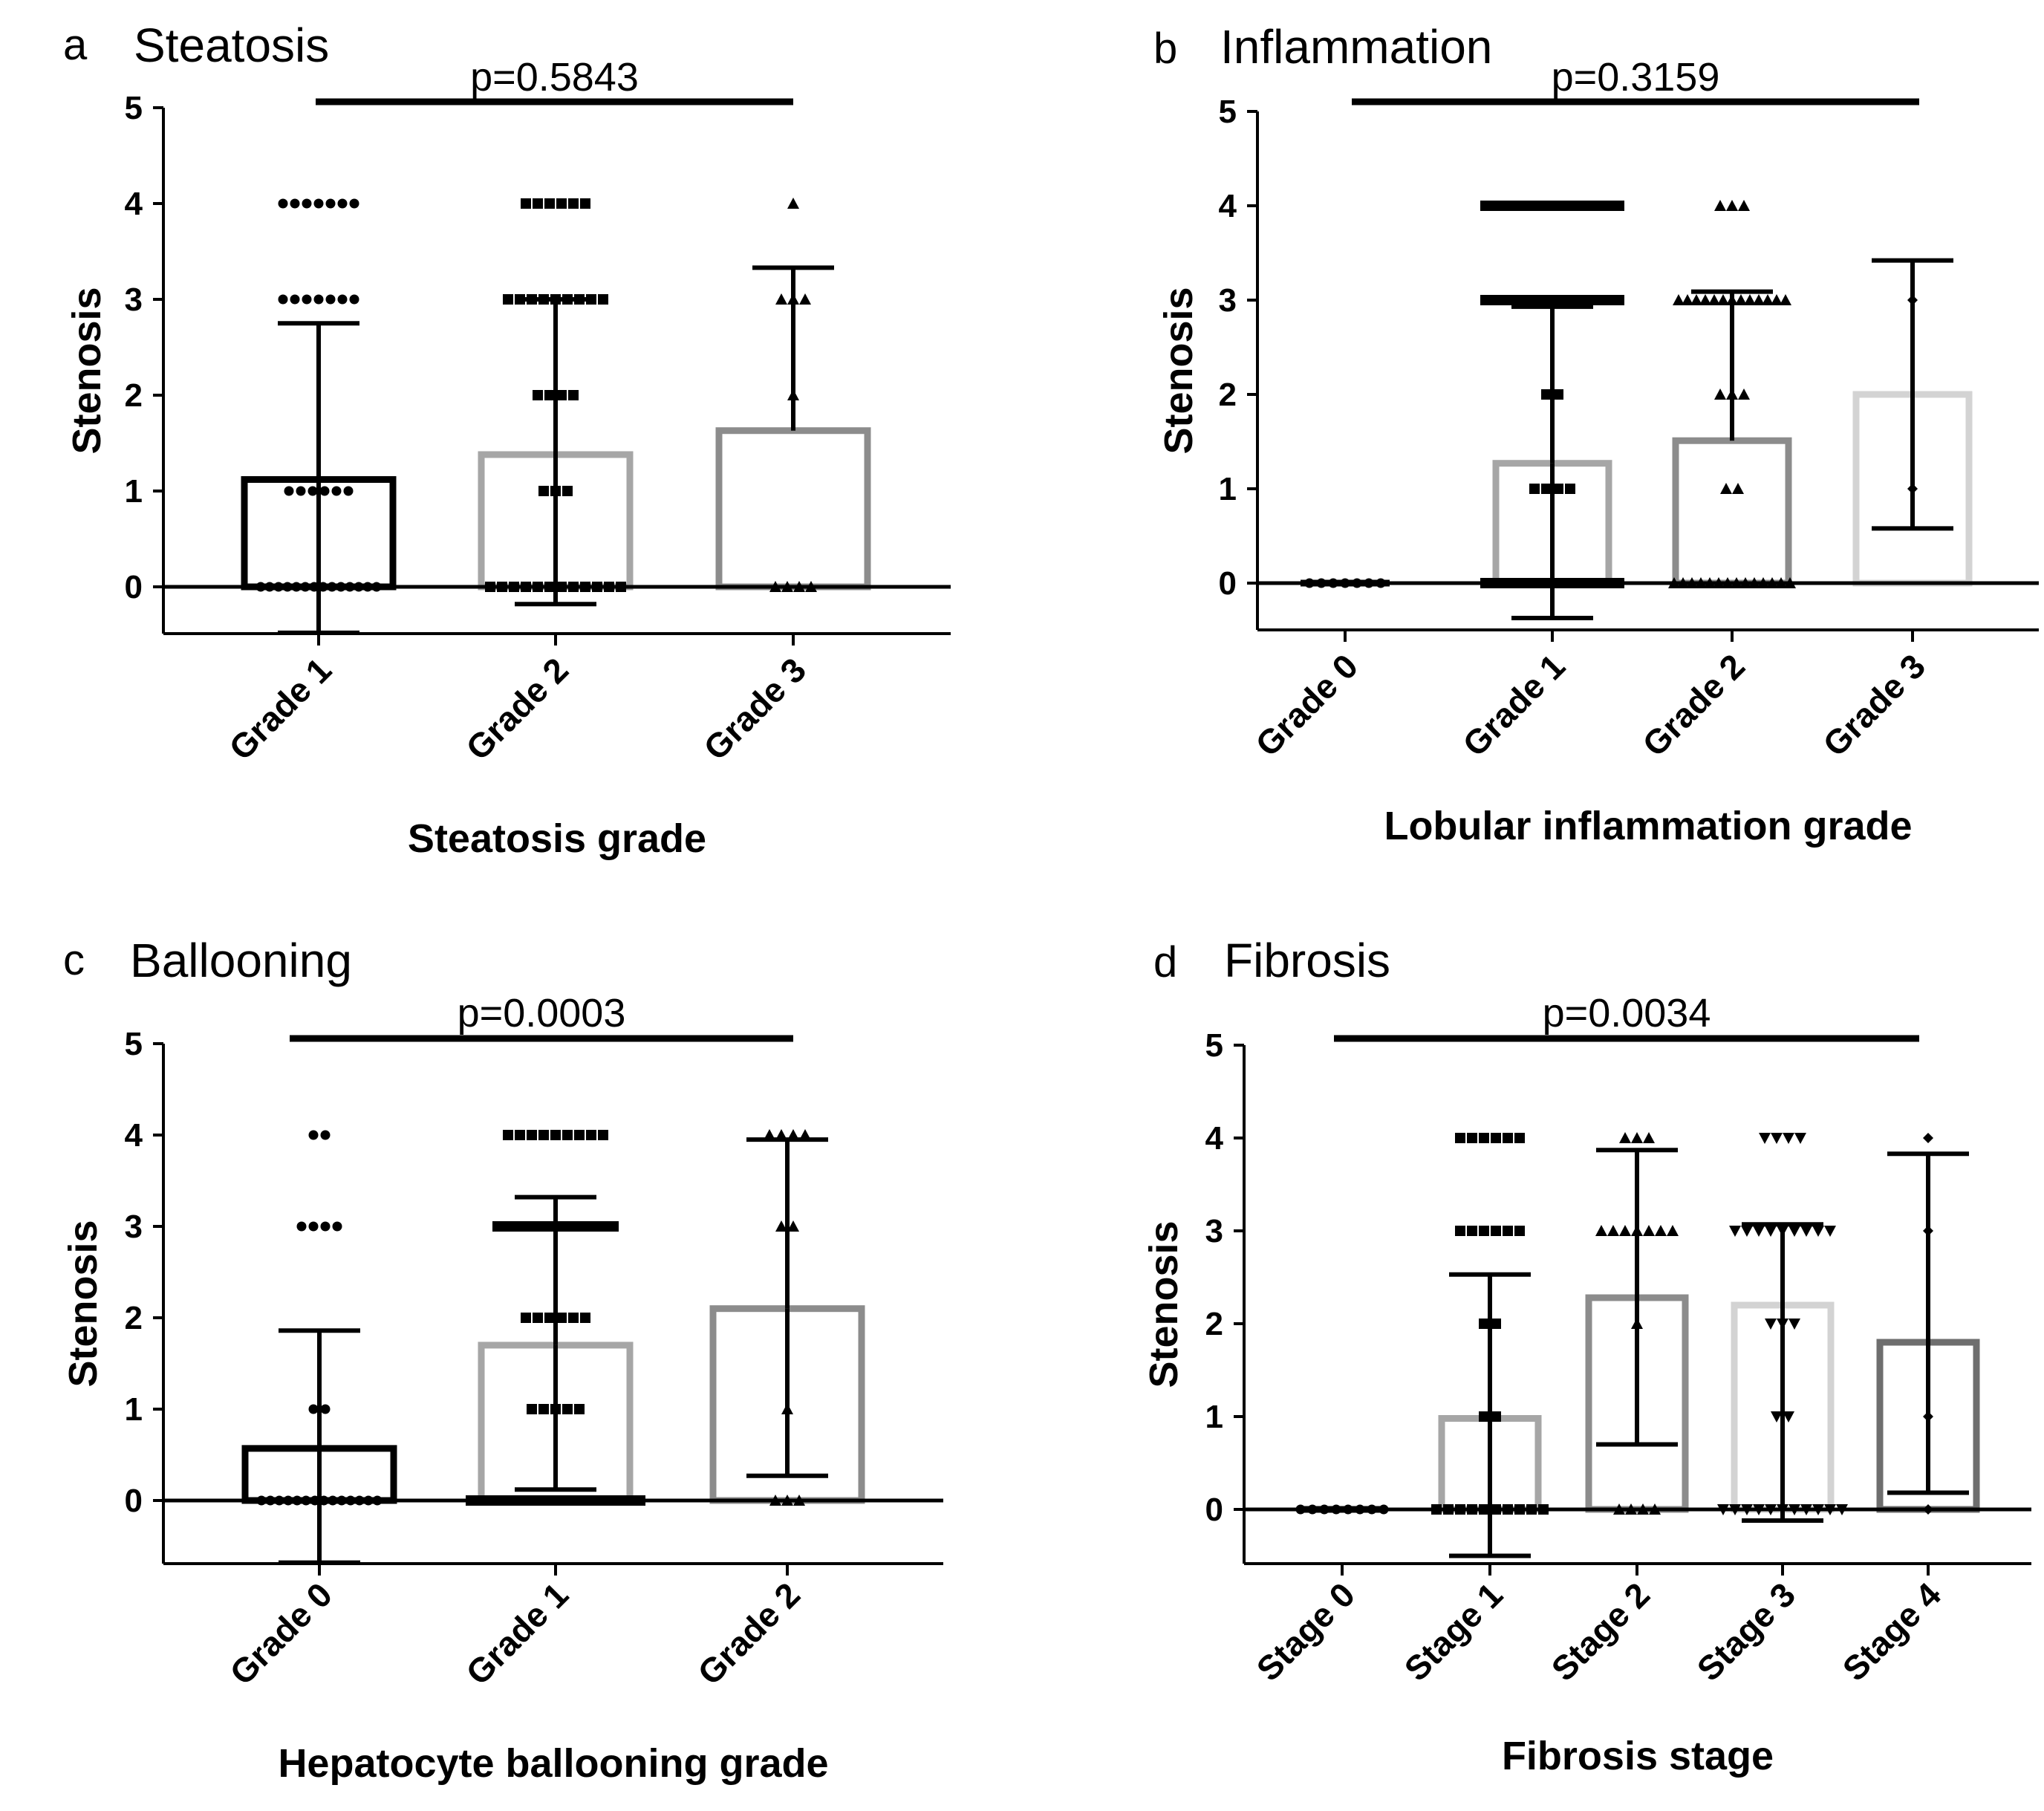 This screenshot has height=1811, width=2044. Describe the element at coordinates (1693, 705) in the screenshot. I see `x-tick-label: Grade 2` at that location.